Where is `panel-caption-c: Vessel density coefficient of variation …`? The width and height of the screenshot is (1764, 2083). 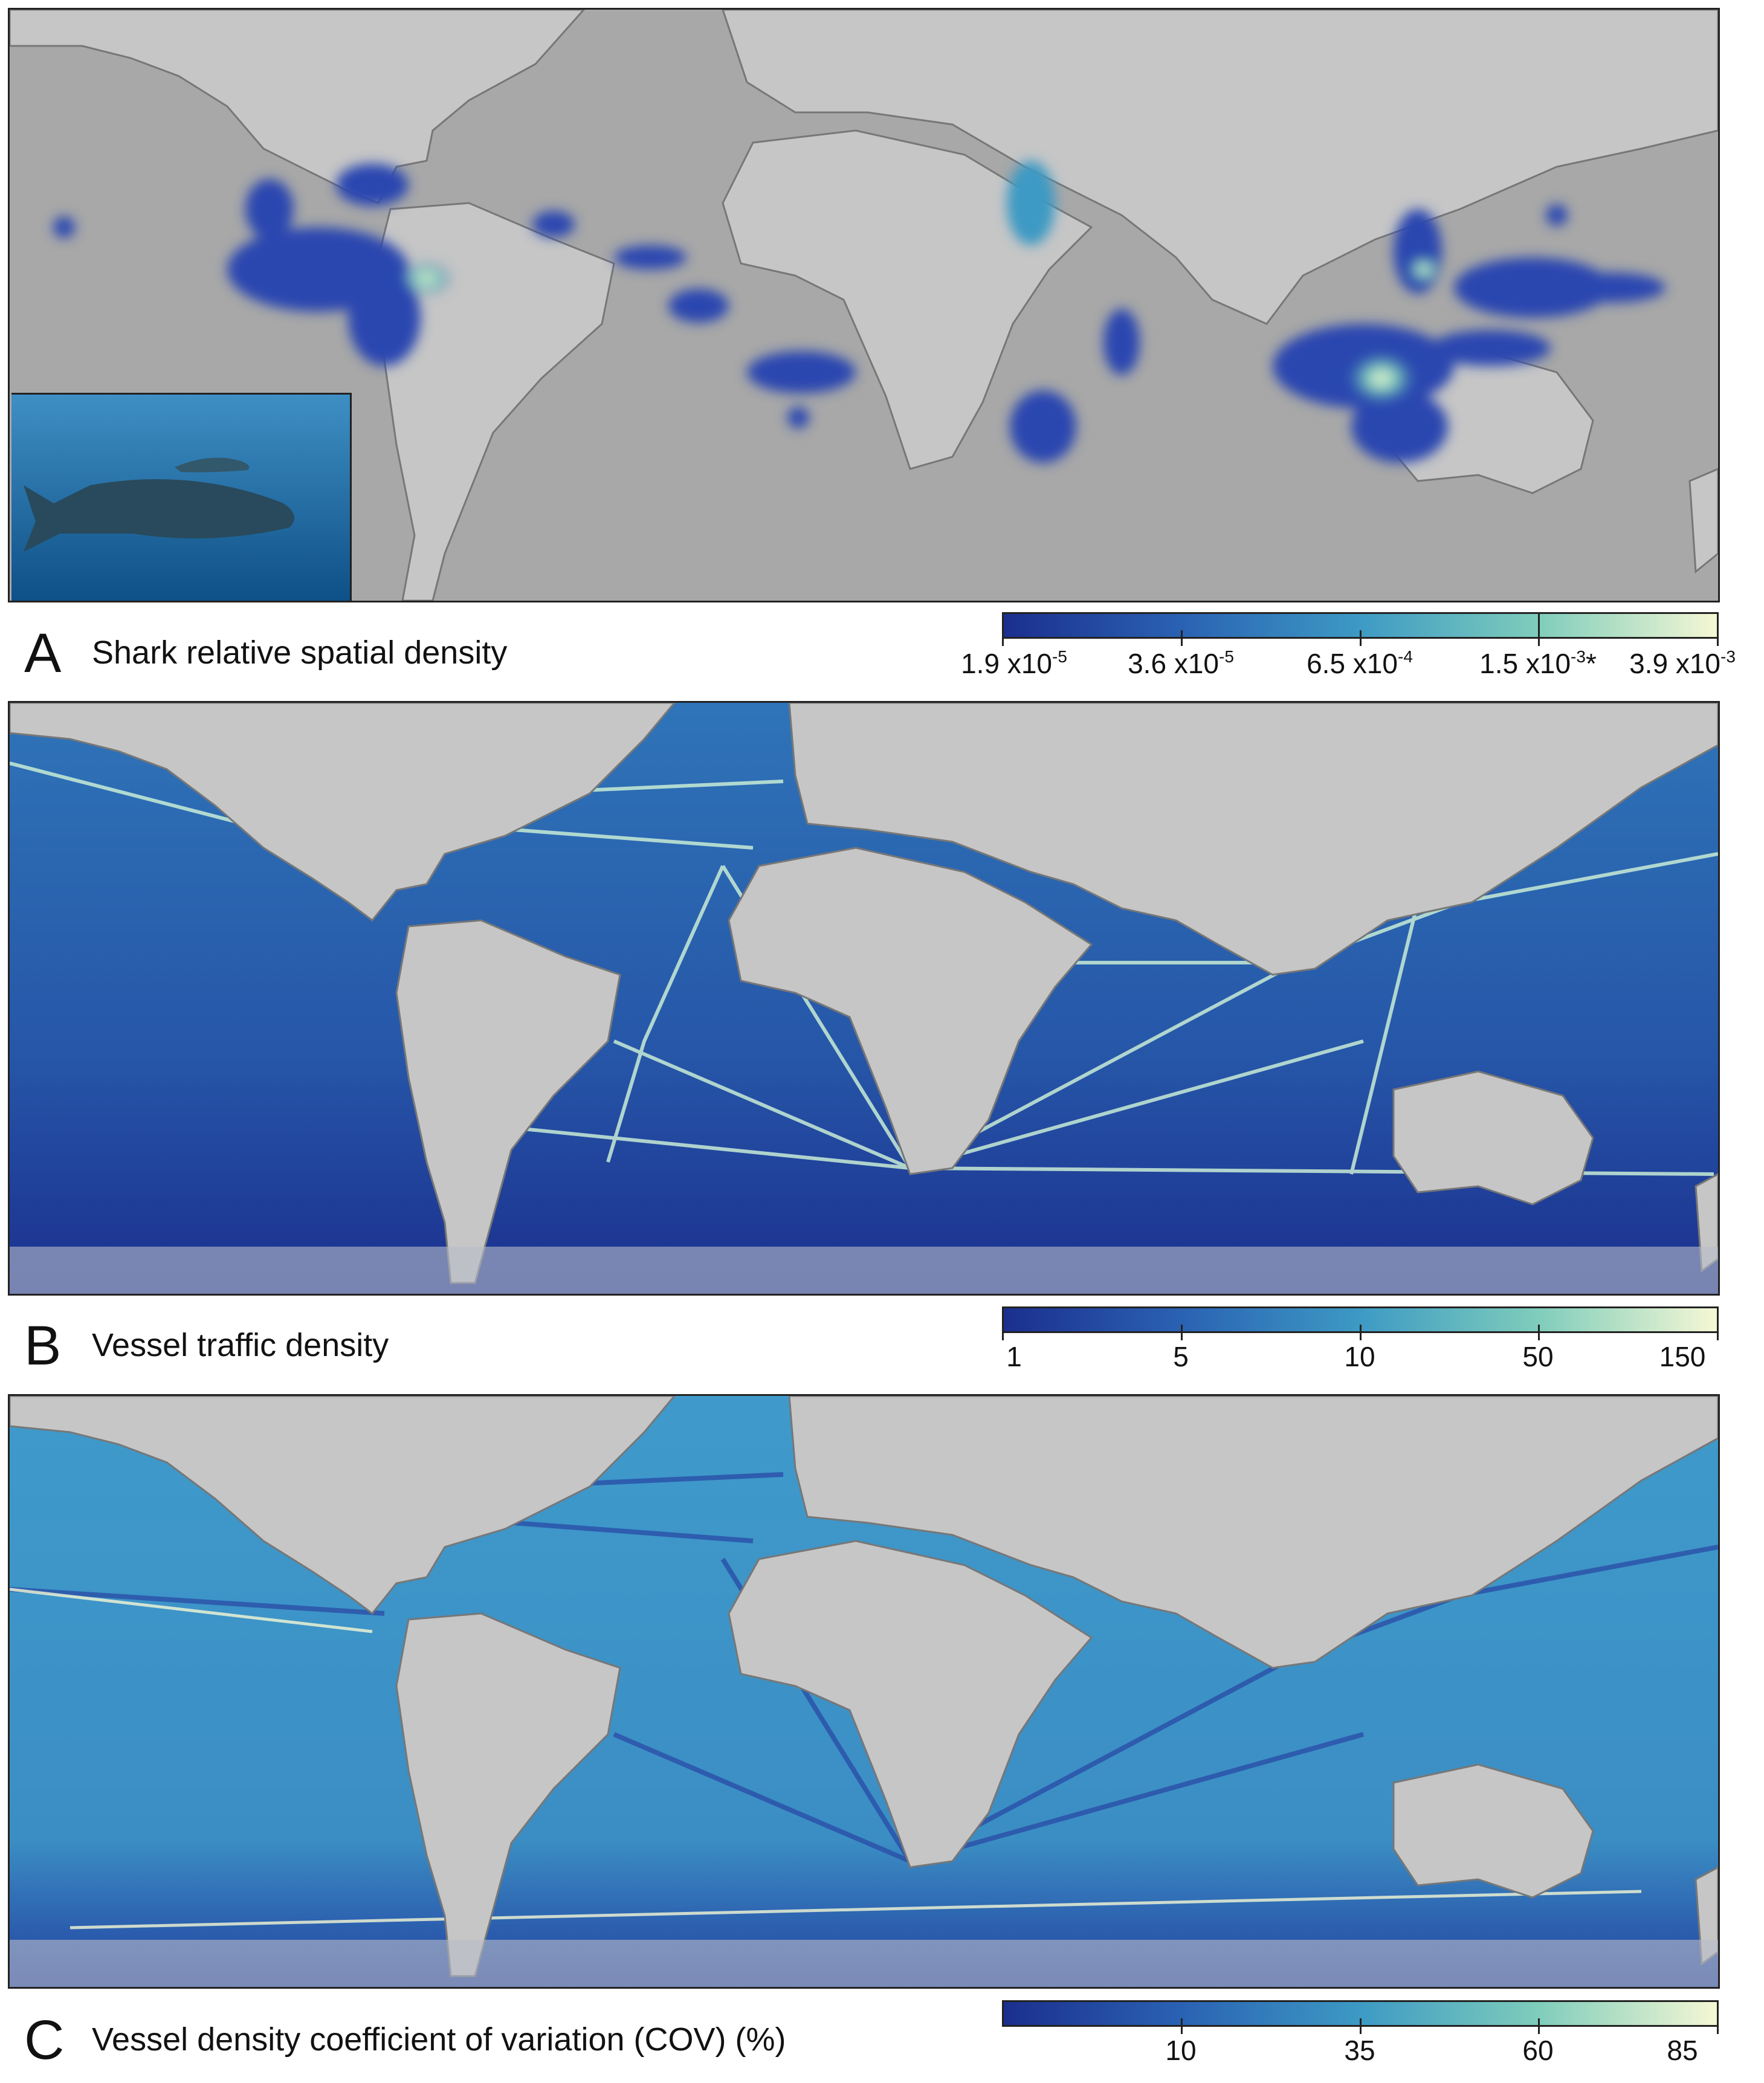 panel-caption-c: Vessel density coefficient of variation … is located at coordinates (439, 2039).